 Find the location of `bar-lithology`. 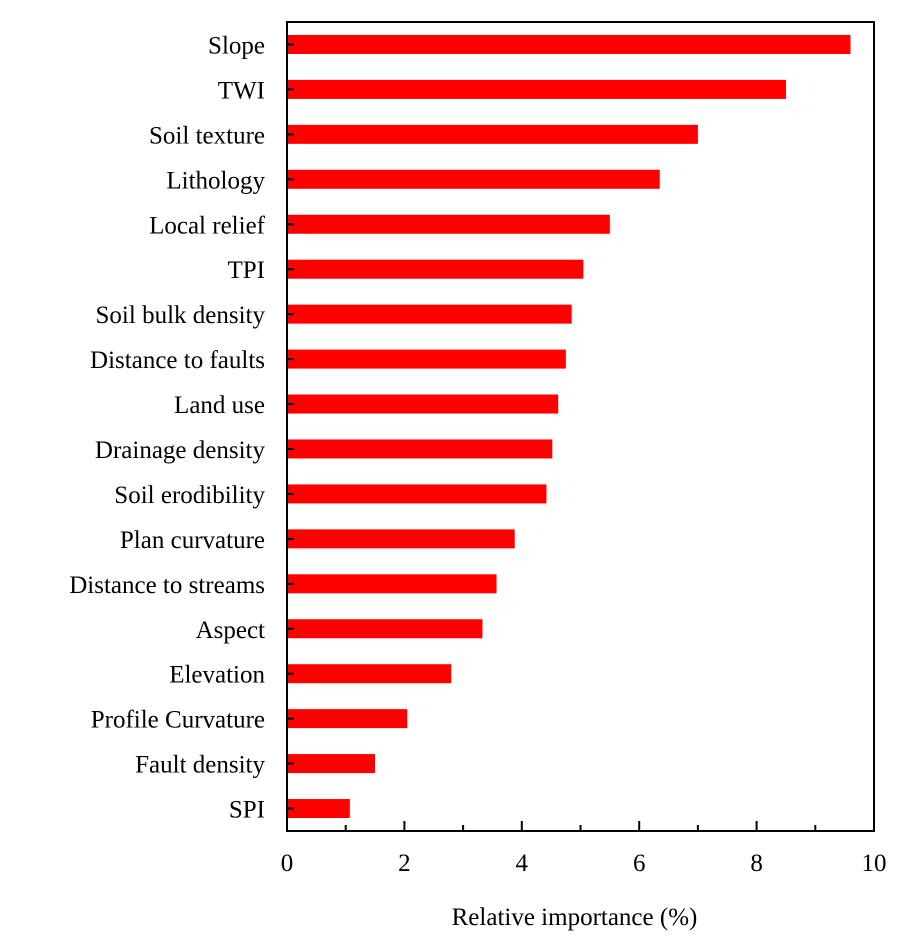

bar-lithology is located at coordinates (473, 179).